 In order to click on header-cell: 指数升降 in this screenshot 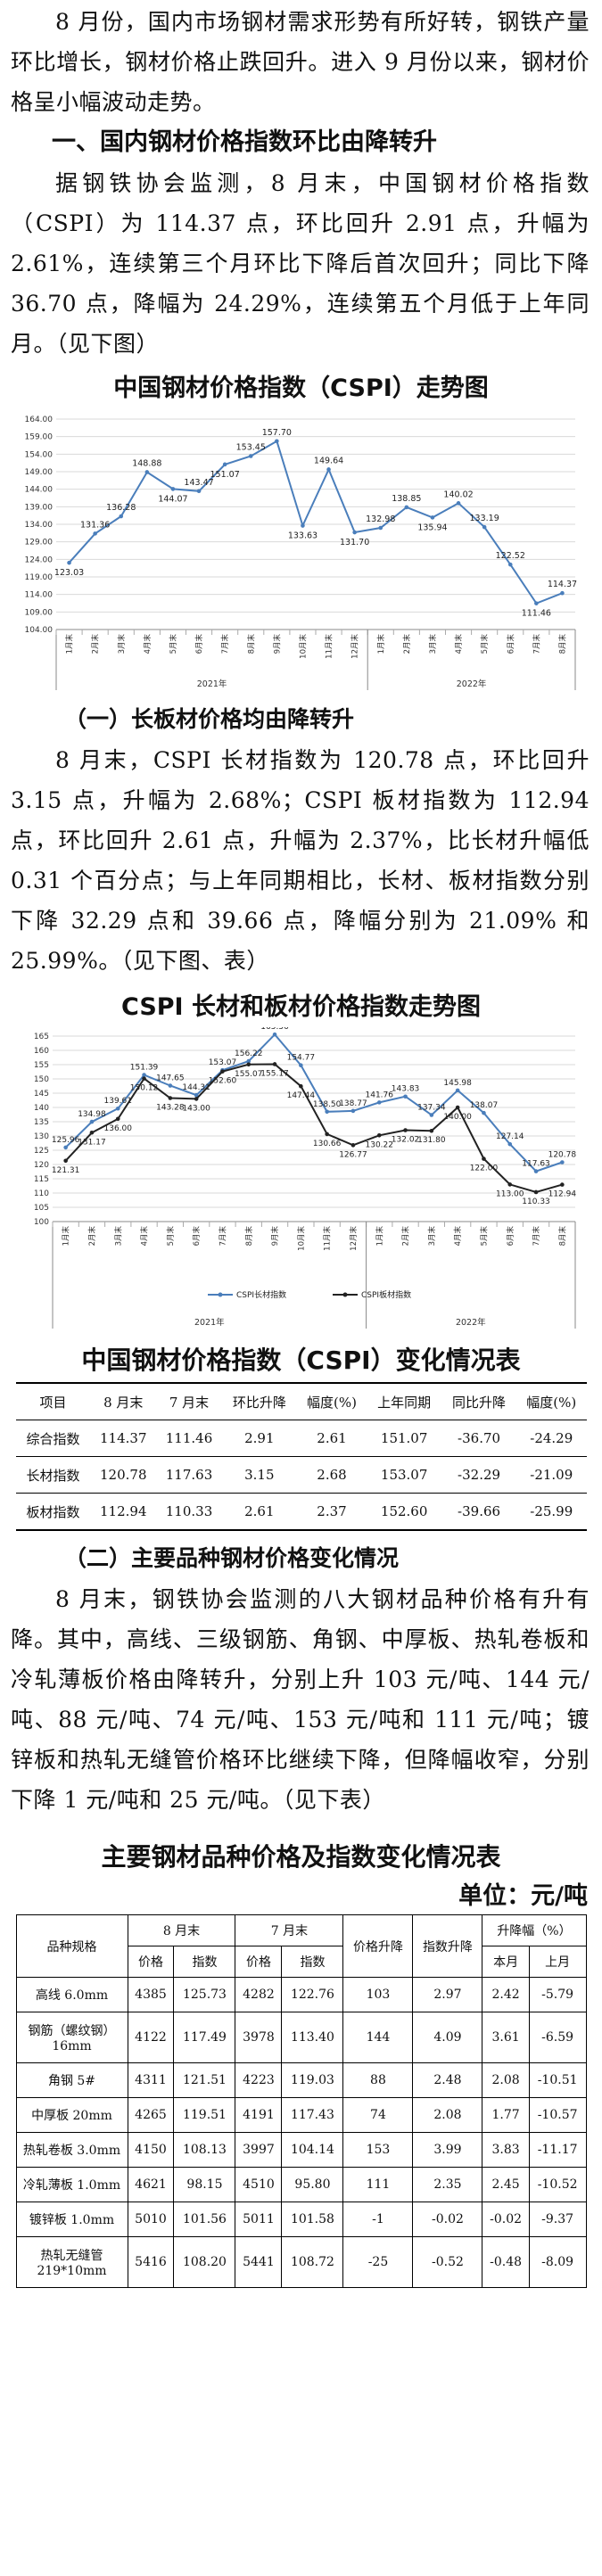, I will do `click(447, 1946)`.